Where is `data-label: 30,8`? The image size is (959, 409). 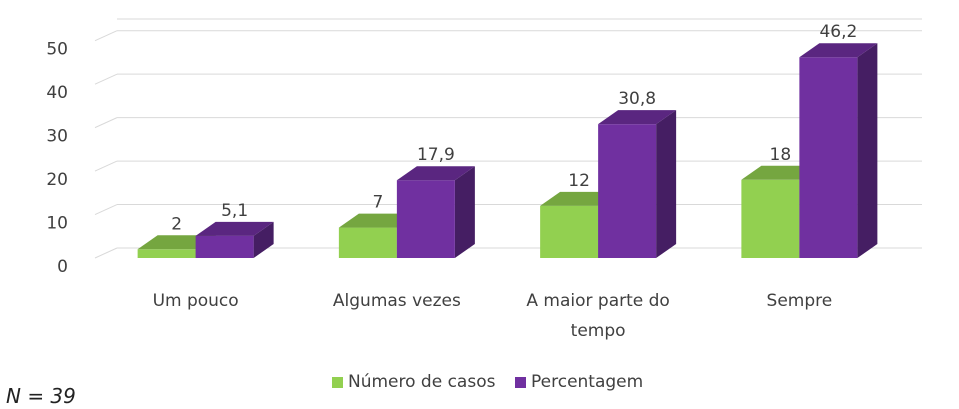
data-label: 30,8 is located at coordinates (637, 99).